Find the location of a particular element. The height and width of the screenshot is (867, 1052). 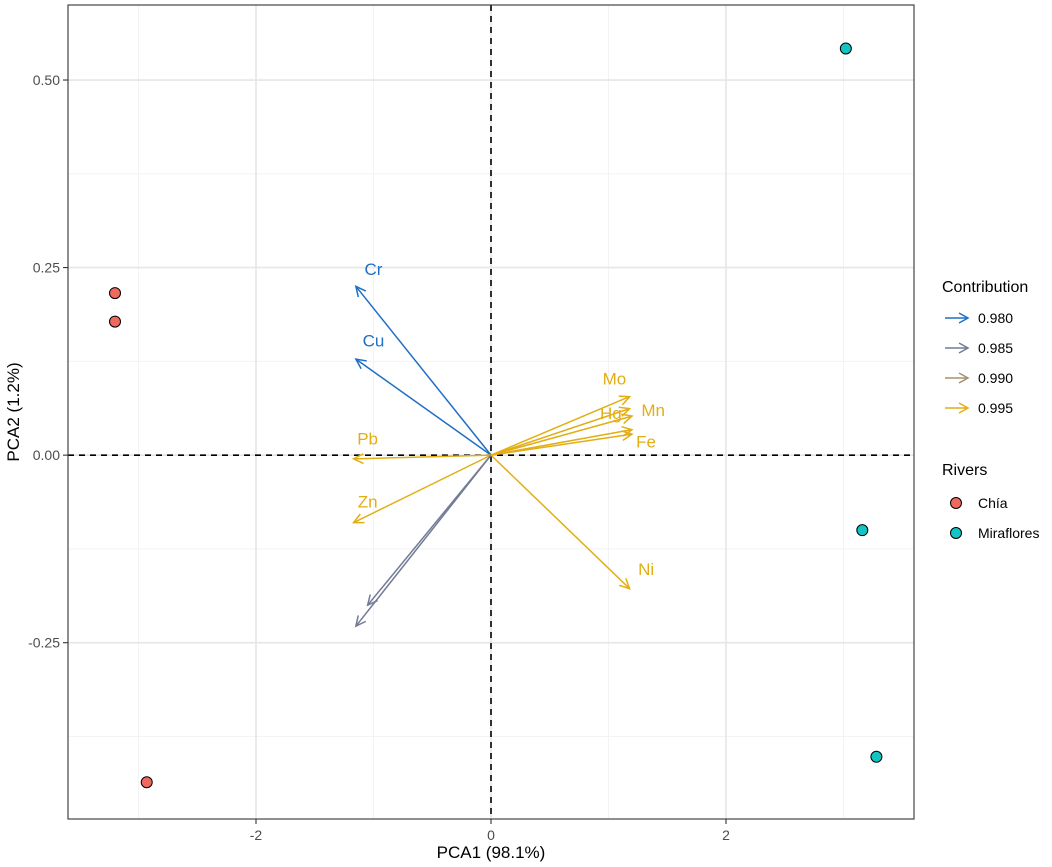

y-axis-title: PCA2 (1.2%) is located at coordinates (13, 411).